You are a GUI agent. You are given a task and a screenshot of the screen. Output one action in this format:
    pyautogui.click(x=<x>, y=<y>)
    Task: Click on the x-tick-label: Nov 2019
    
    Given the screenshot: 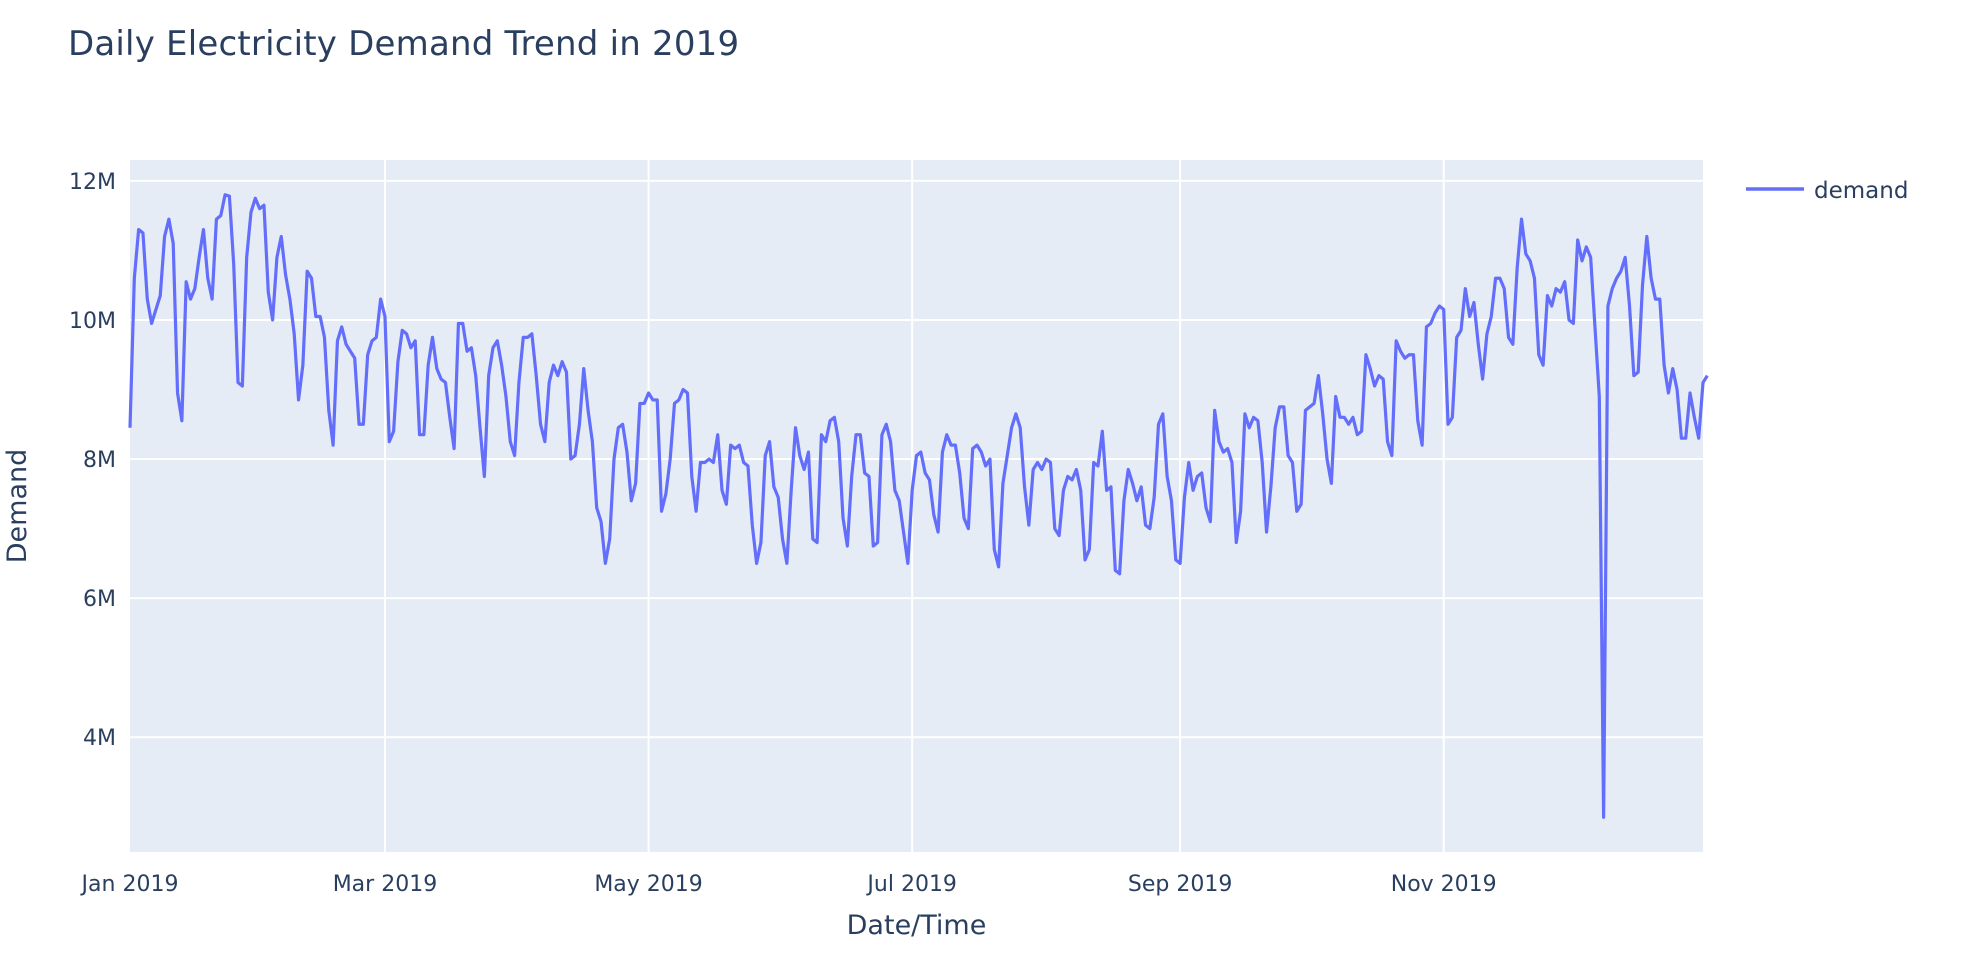 What is the action you would take?
    pyautogui.click(x=1444, y=884)
    